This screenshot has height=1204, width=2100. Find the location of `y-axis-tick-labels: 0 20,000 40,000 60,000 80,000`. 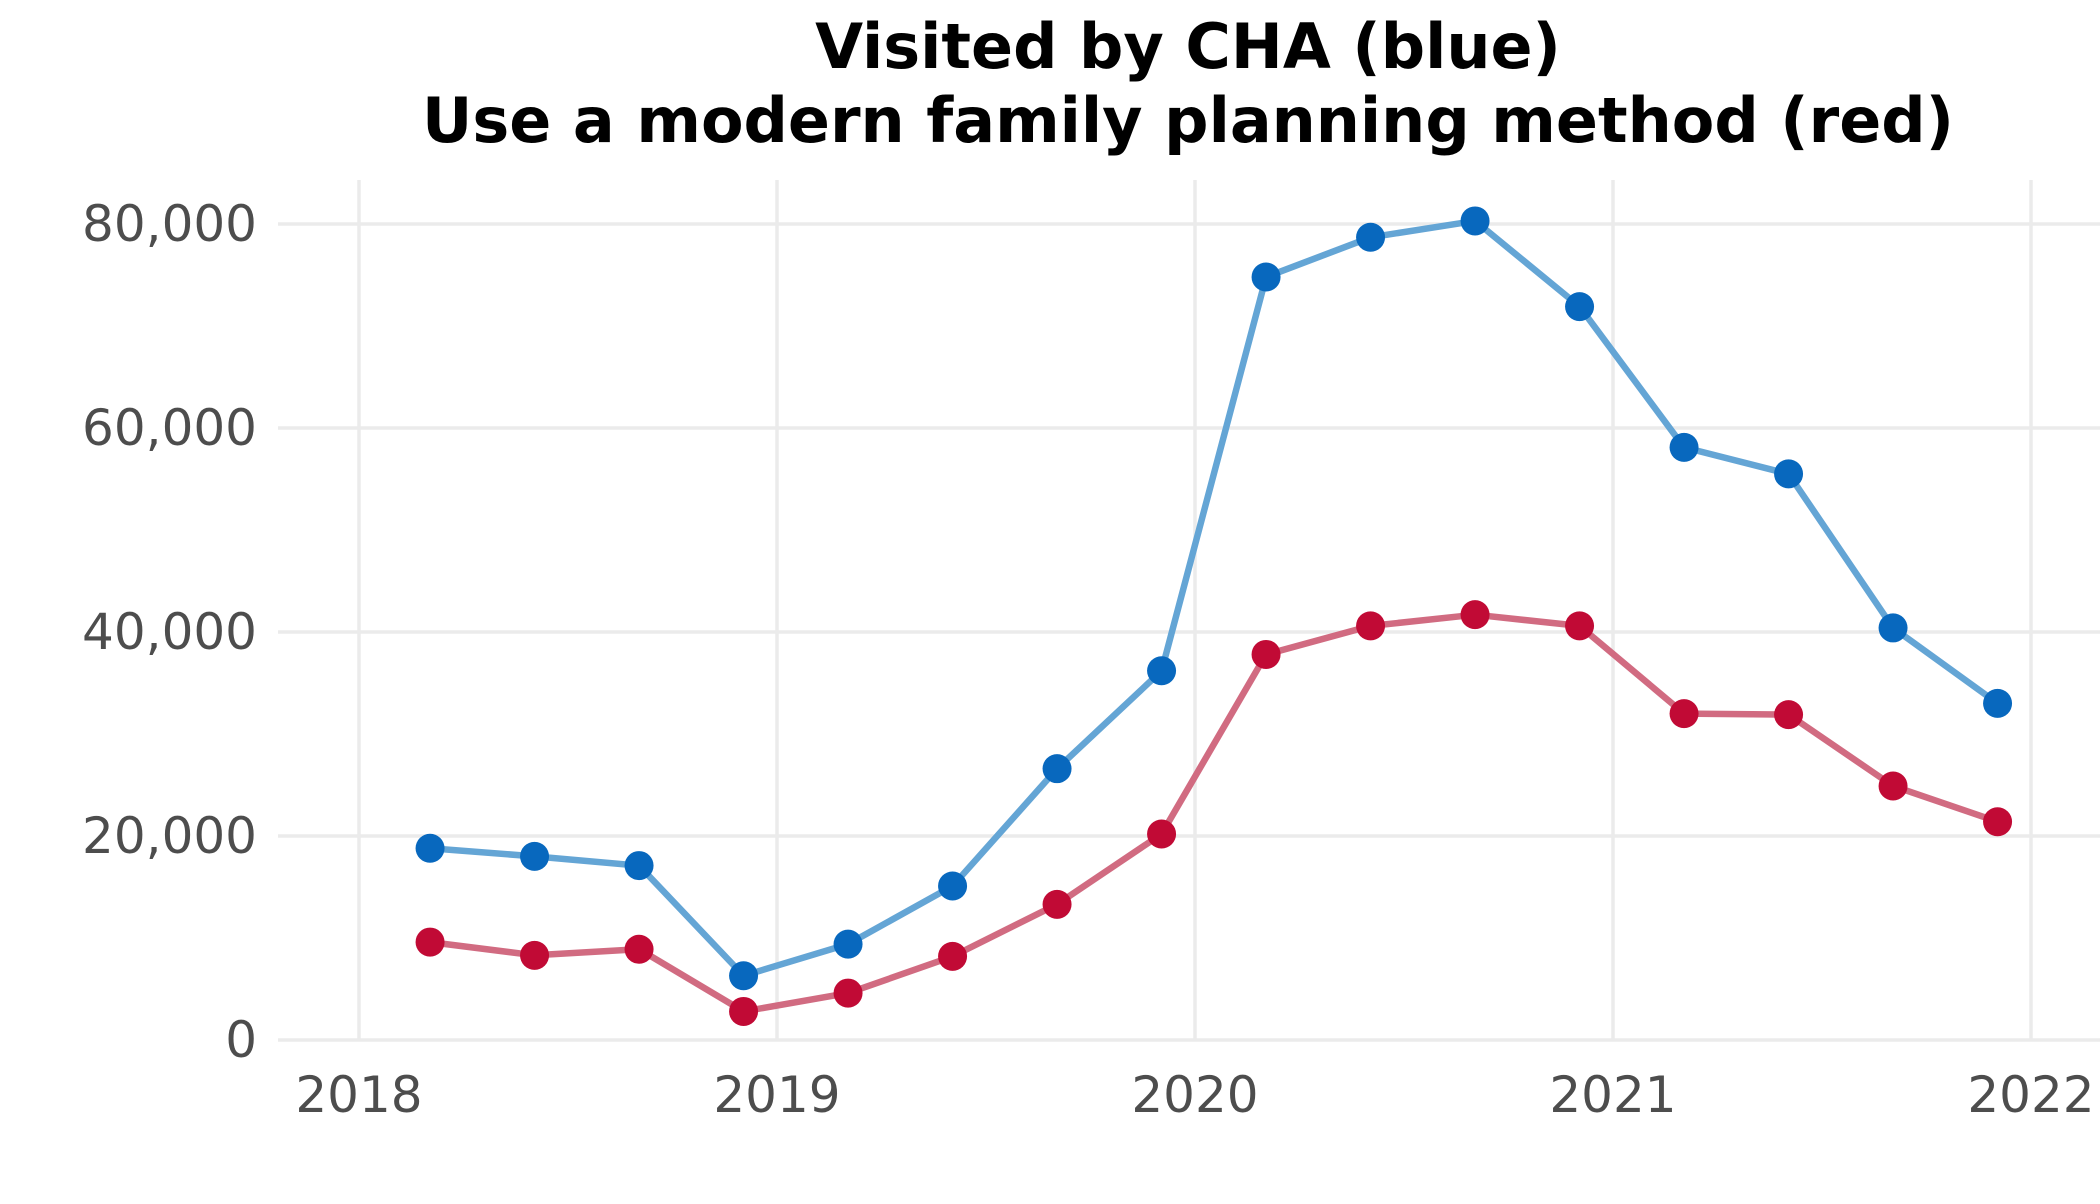

y-axis-tick-labels: 0 20,000 40,000 60,000 80,000 is located at coordinates (169, 632).